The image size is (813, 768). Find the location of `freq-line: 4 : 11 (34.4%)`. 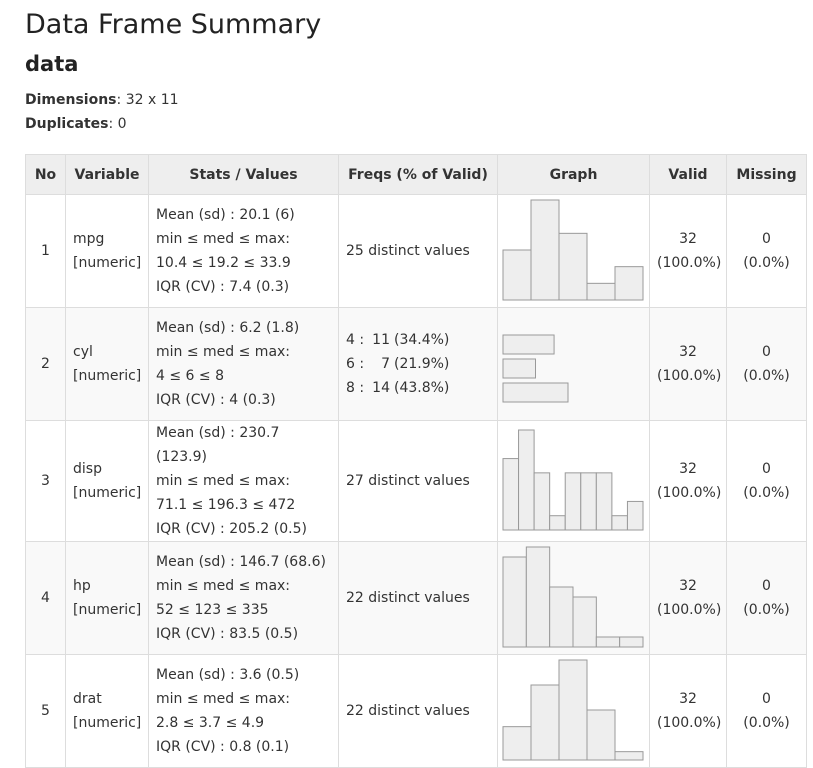

freq-line: 4 : 11 (34.4%) is located at coordinates (418, 340).